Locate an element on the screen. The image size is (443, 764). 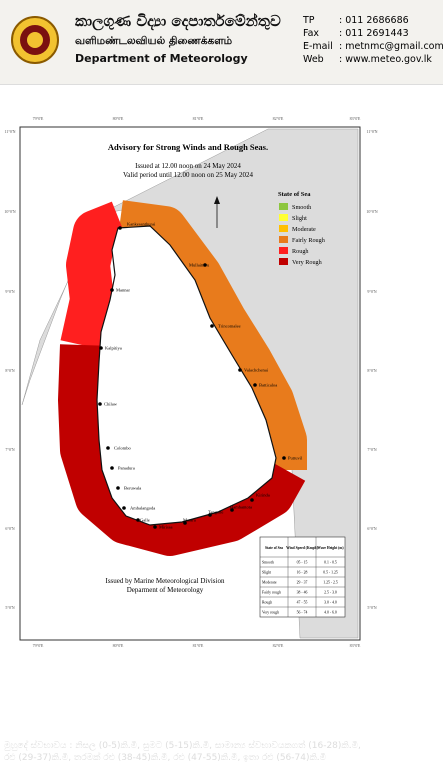
place-label: Chilaw is located at coordinates (111, 404).